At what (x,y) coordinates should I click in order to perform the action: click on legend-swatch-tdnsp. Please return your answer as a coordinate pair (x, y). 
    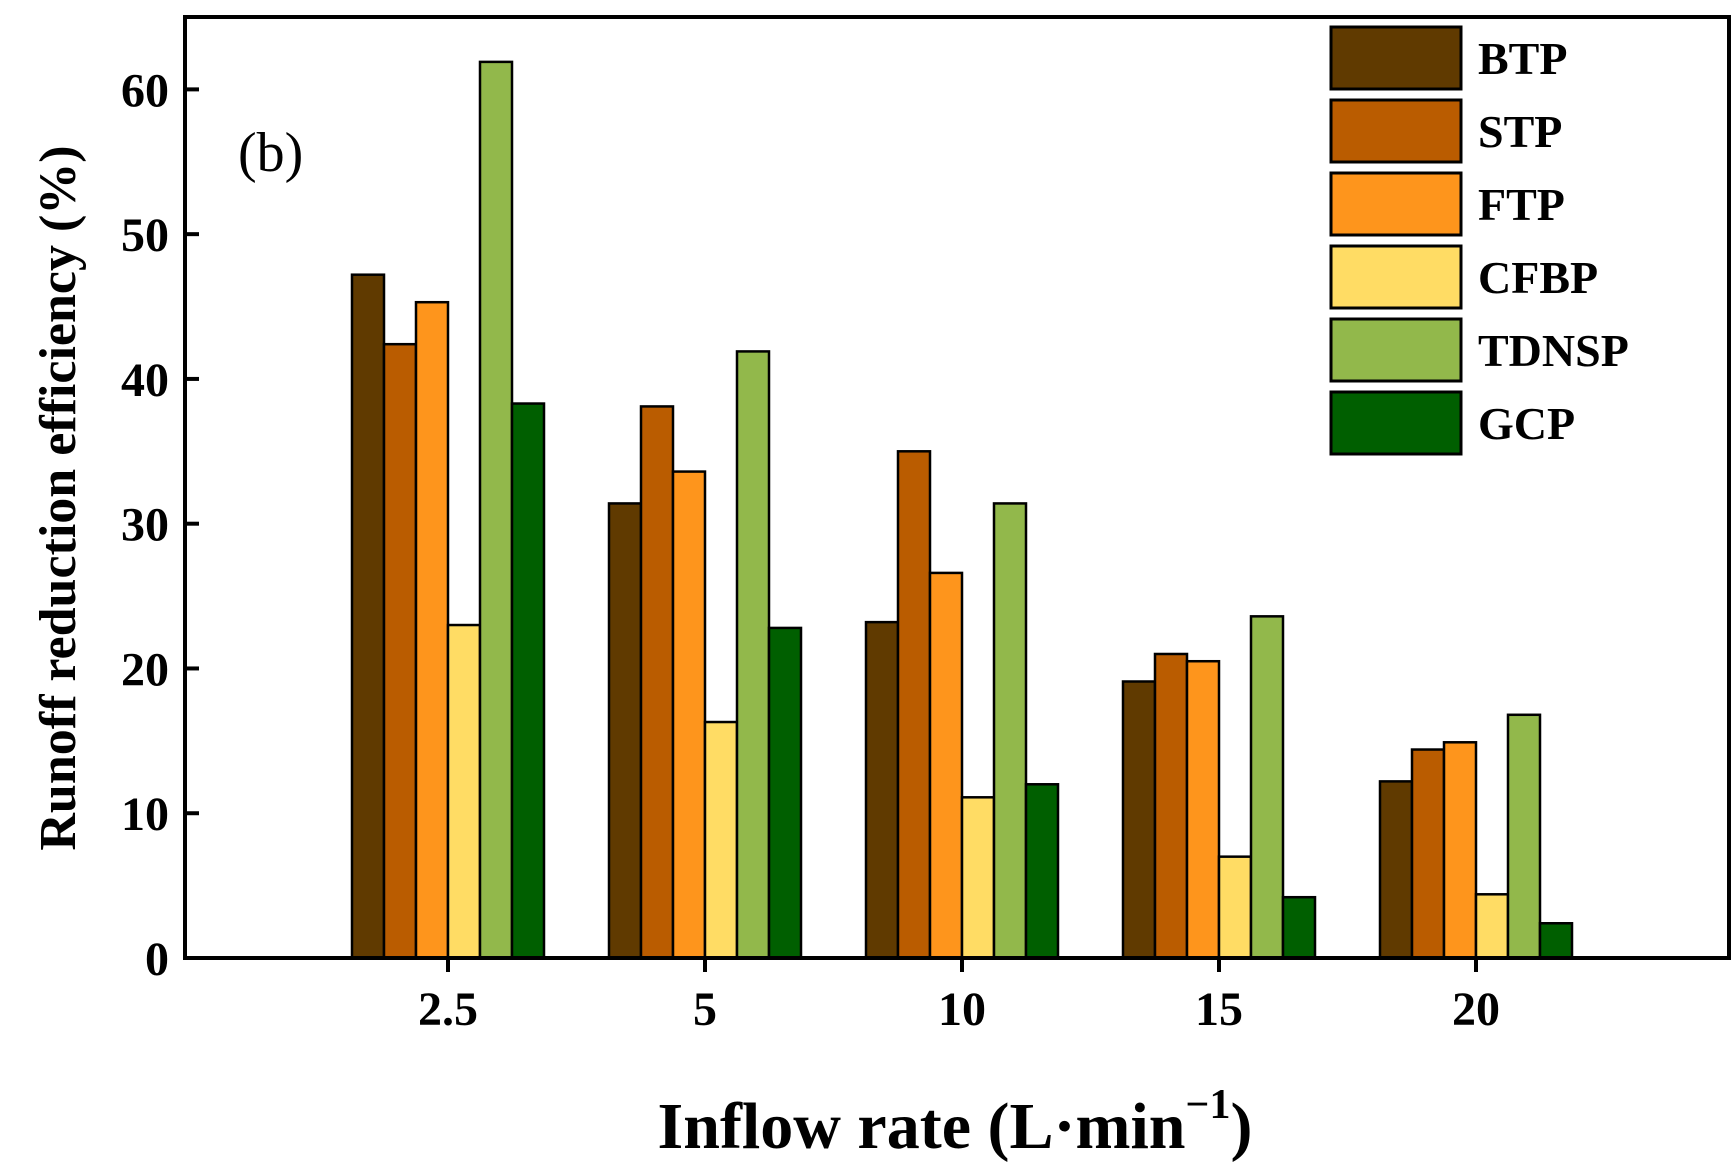
    Looking at the image, I should click on (1396, 350).